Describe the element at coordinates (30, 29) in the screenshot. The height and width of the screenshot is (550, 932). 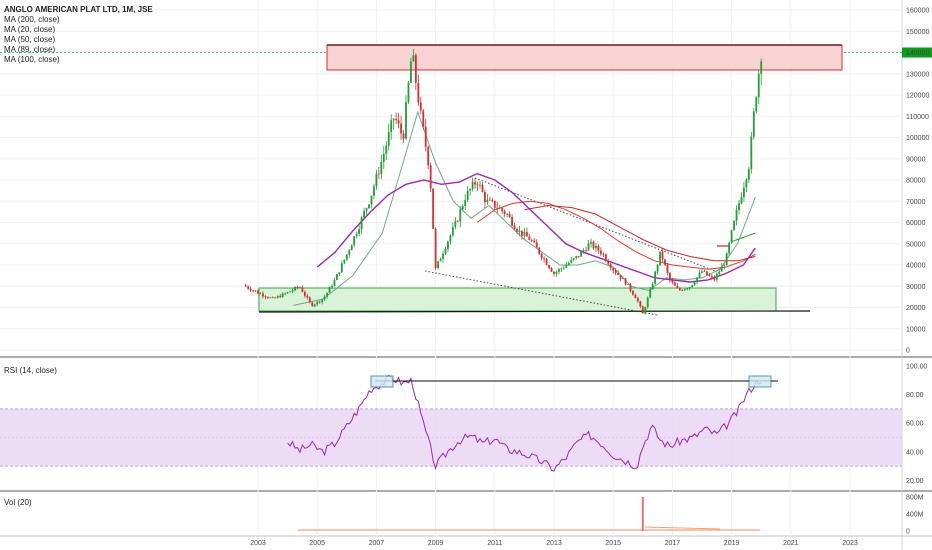
I see `legend-ma20: MA (20, close)` at that location.